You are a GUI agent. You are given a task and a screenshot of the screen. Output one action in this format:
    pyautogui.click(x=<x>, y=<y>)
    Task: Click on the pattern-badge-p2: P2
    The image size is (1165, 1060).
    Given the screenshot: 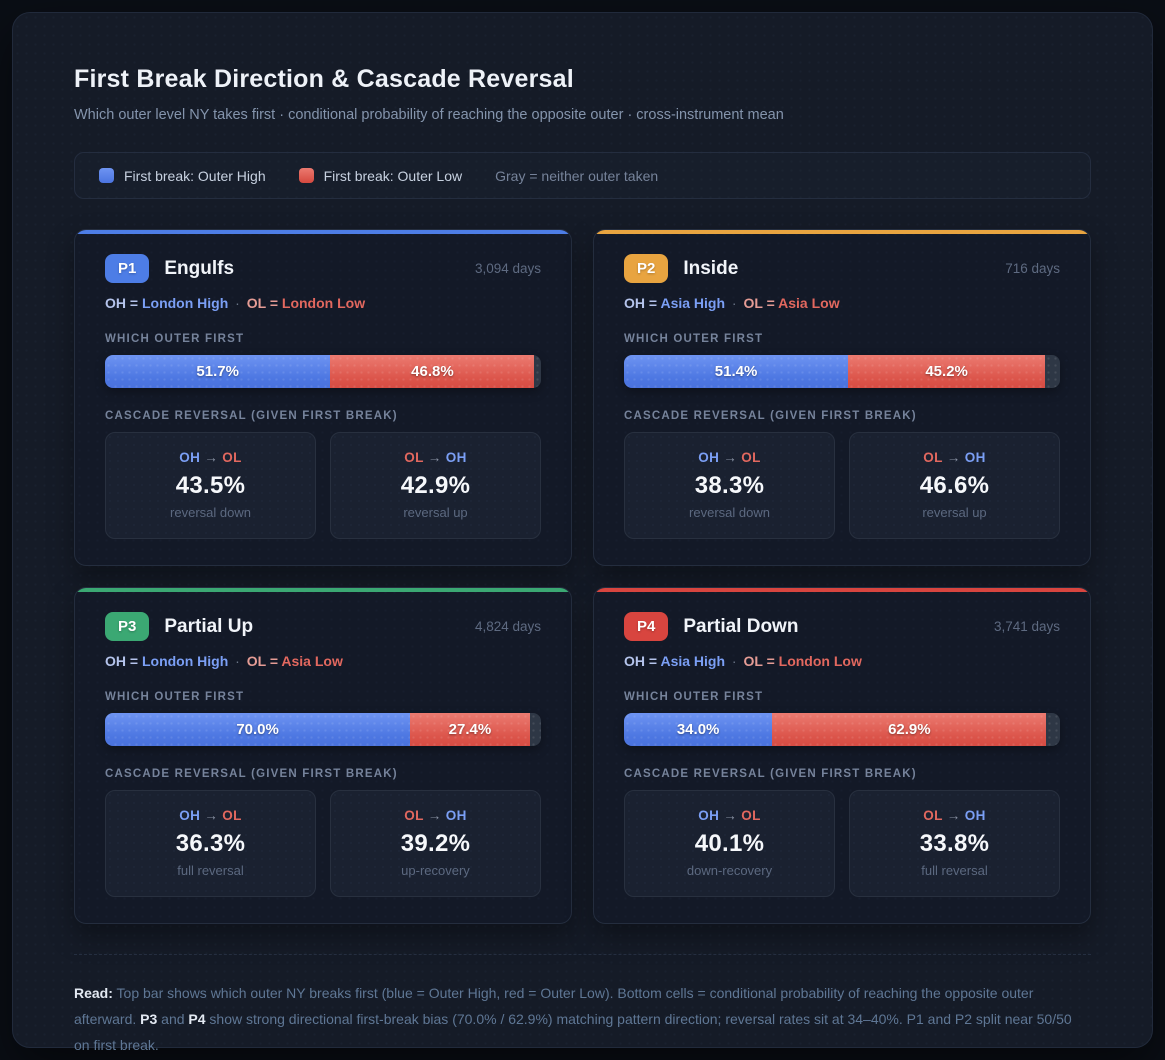 What is the action you would take?
    pyautogui.click(x=646, y=268)
    